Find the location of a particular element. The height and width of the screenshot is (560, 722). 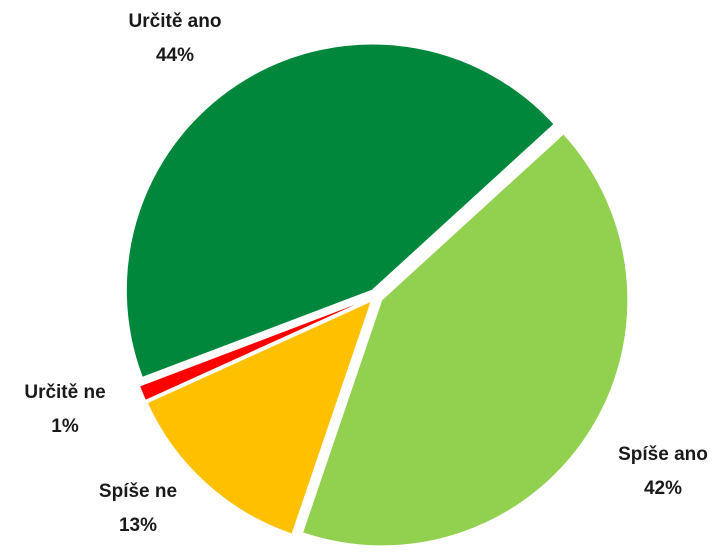

slice-value-label: 1% is located at coordinates (65, 426).